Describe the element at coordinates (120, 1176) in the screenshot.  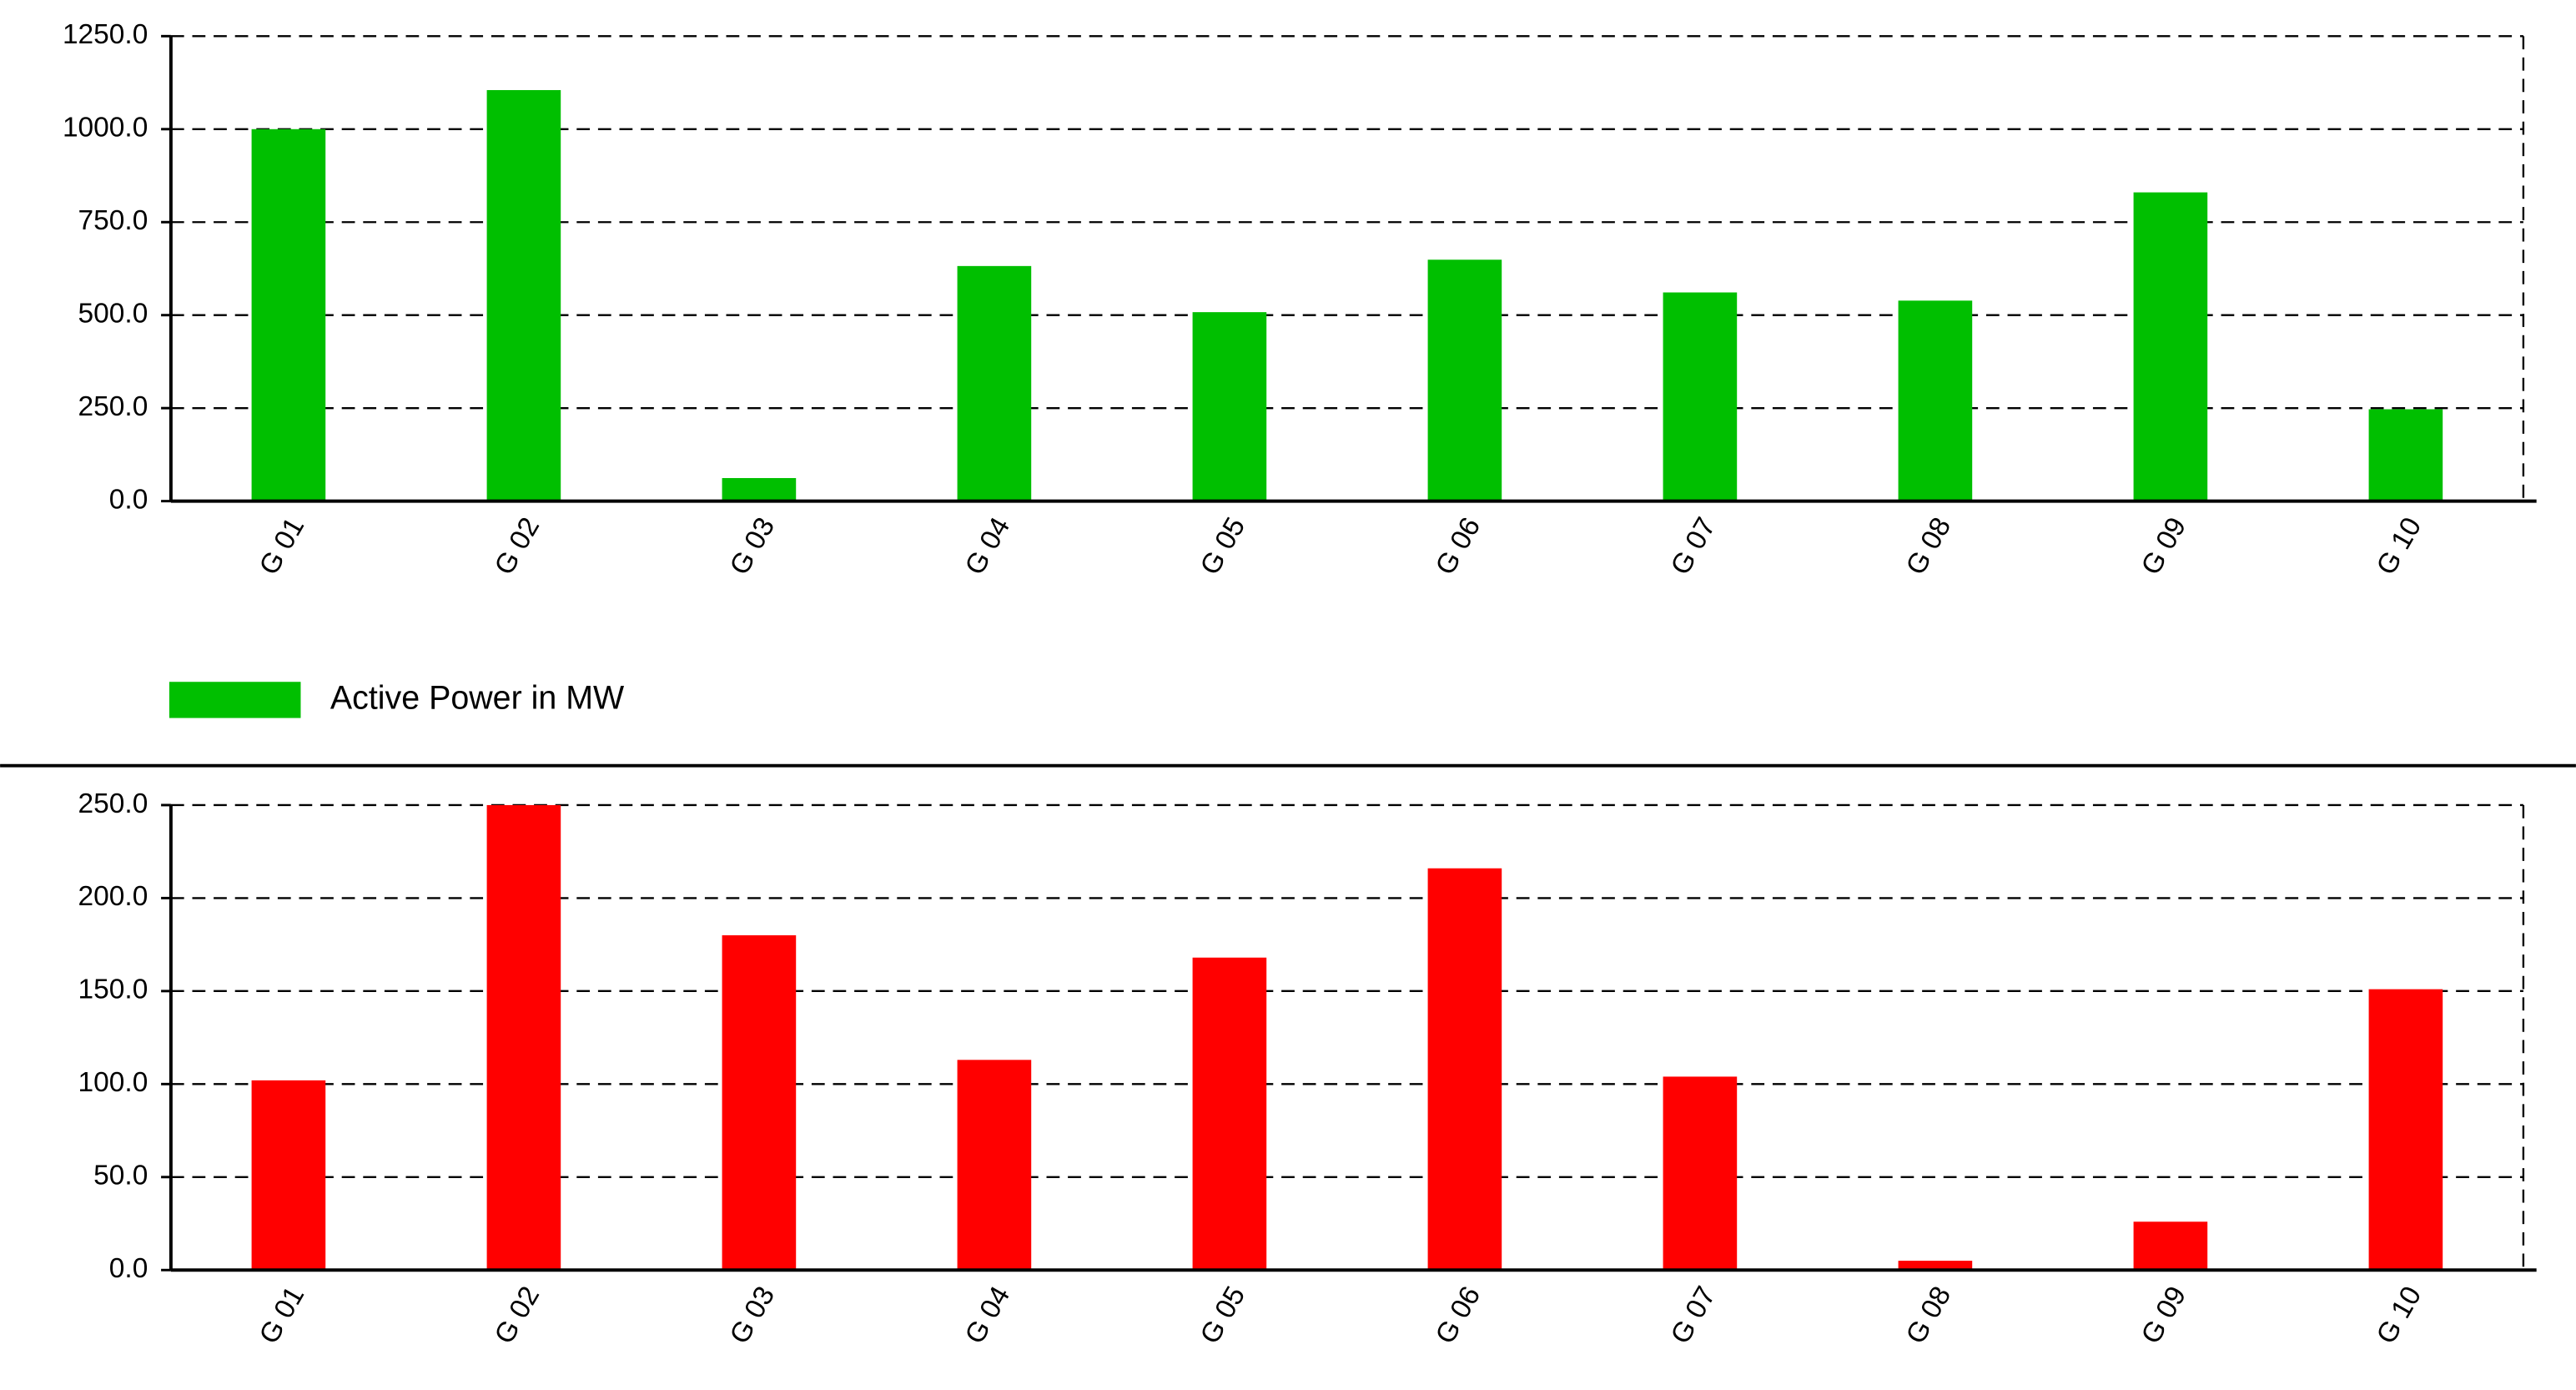
I see `y-tick-label: 50.0` at that location.